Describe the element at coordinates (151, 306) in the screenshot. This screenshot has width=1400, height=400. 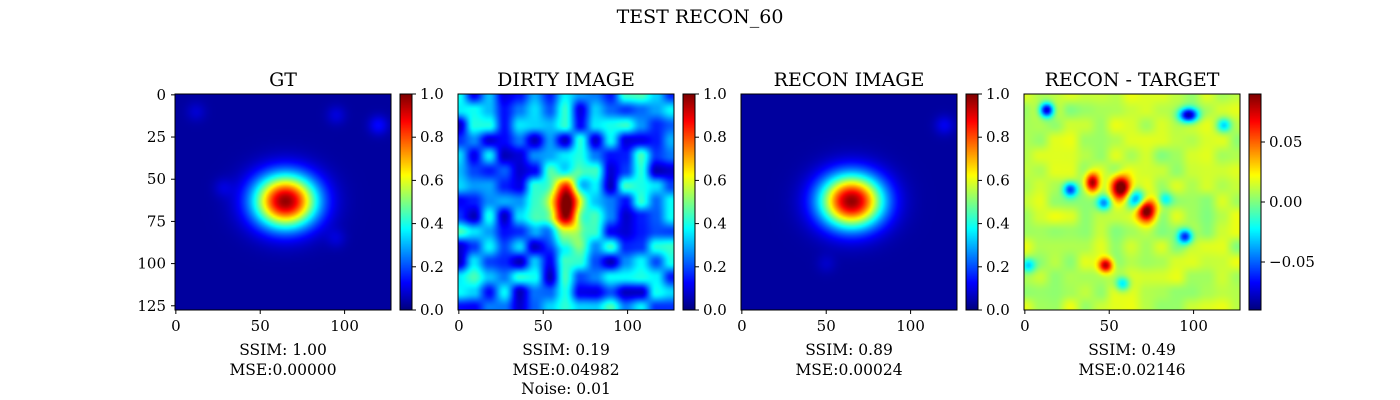
I see `y-tick-label: 125` at that location.